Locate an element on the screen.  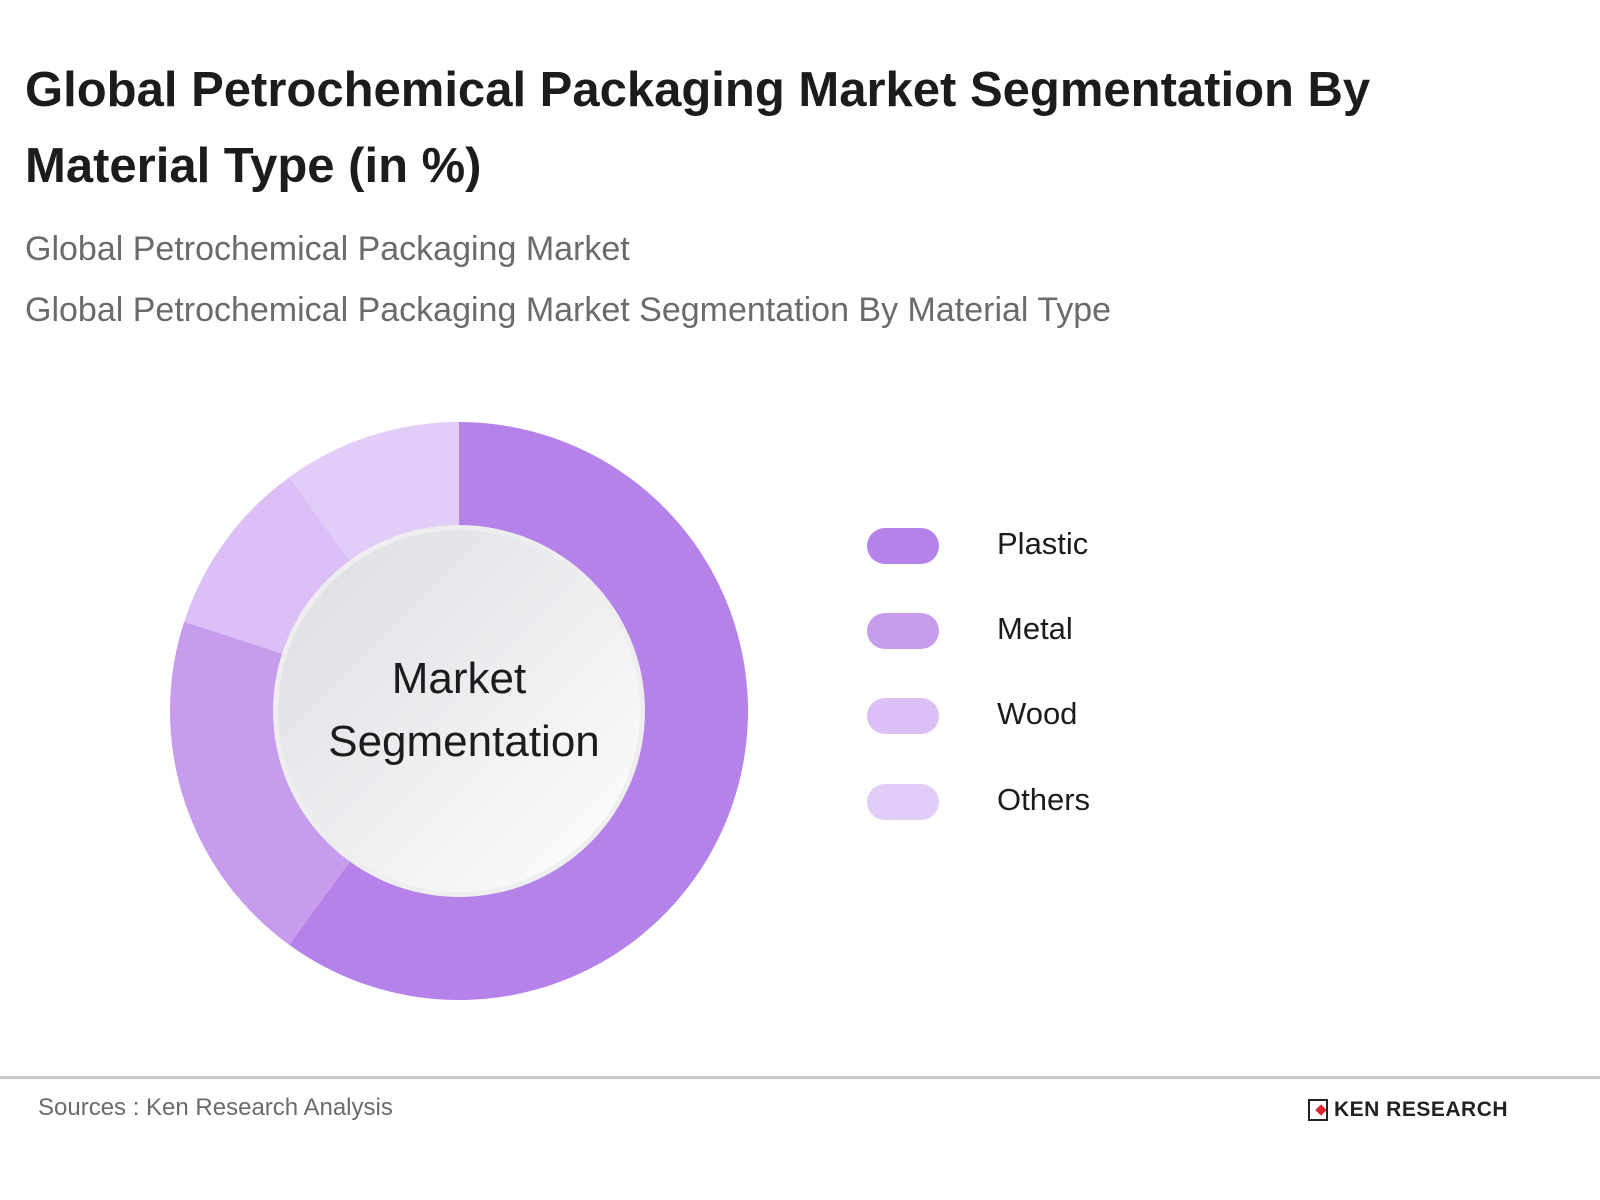
legend-label: Wood is located at coordinates (1037, 713).